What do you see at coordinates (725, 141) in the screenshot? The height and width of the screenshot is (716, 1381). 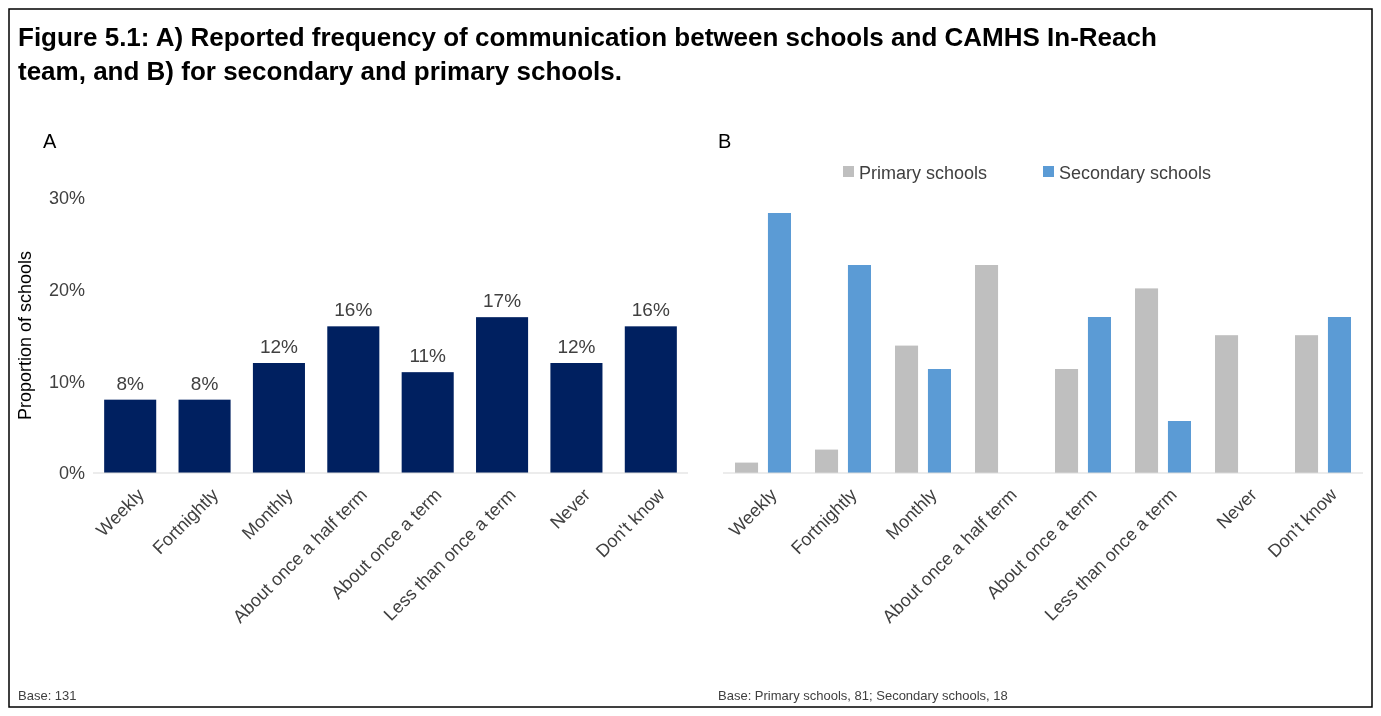 I see `chart-subtitle: B` at bounding box center [725, 141].